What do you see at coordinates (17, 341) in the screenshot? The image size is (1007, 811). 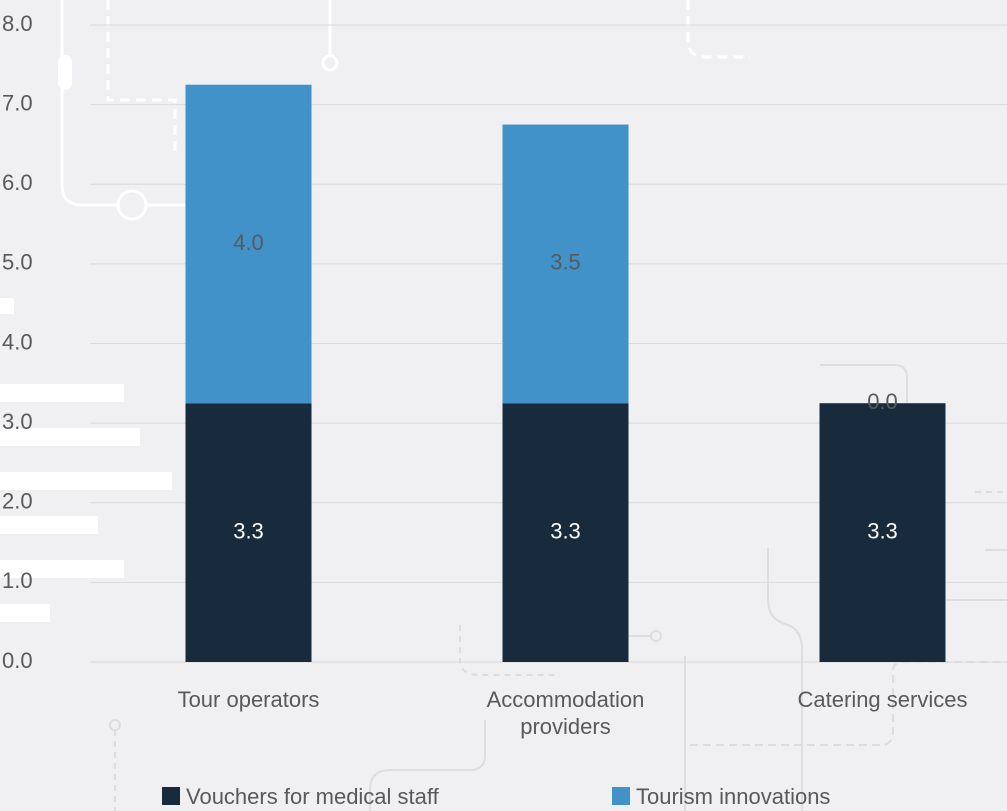 I see `y-tick-label: 4.0` at bounding box center [17, 341].